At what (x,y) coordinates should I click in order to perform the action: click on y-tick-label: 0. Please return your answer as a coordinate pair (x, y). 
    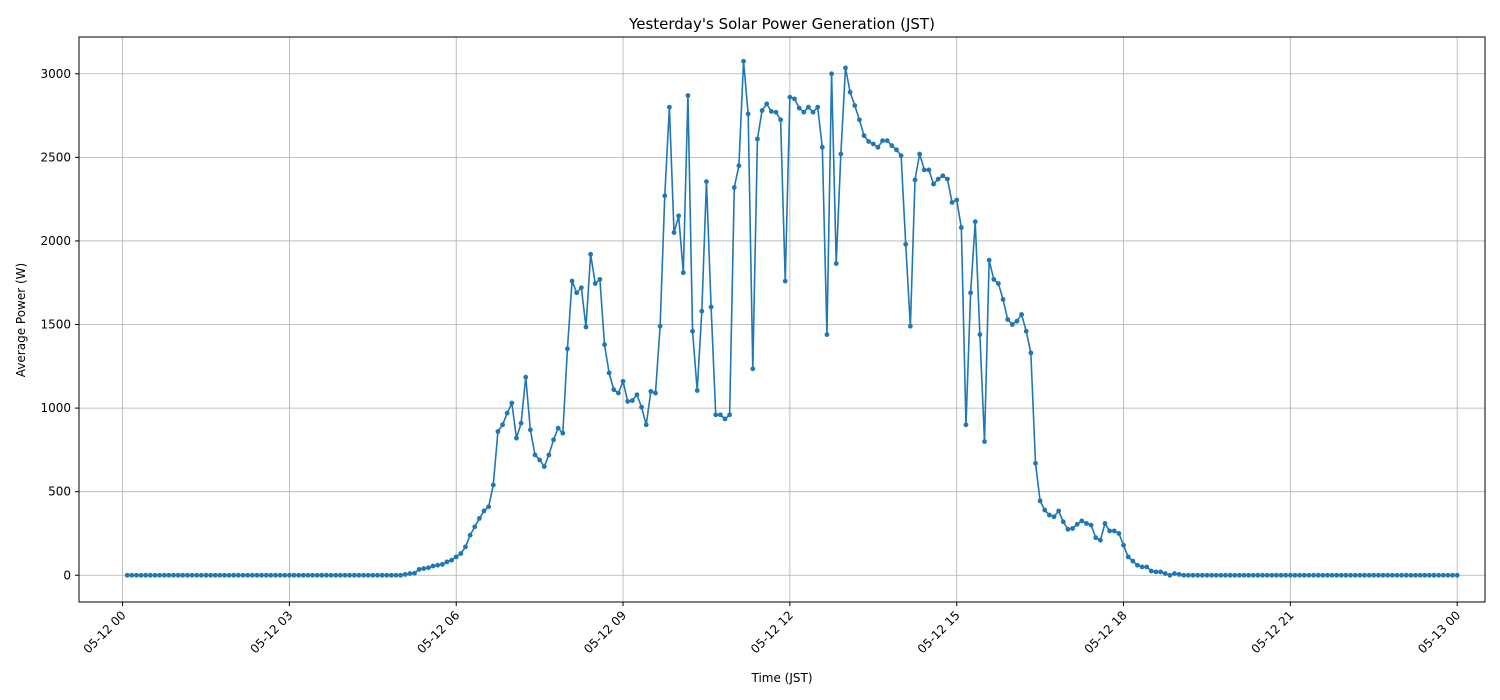
    Looking at the image, I should click on (67, 575).